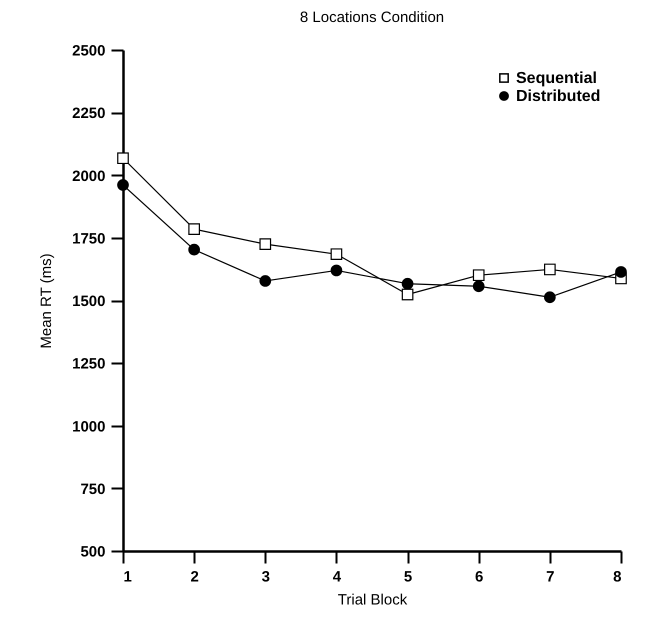  What do you see at coordinates (89, 364) in the screenshot?
I see `y-tick-label: 1250` at bounding box center [89, 364].